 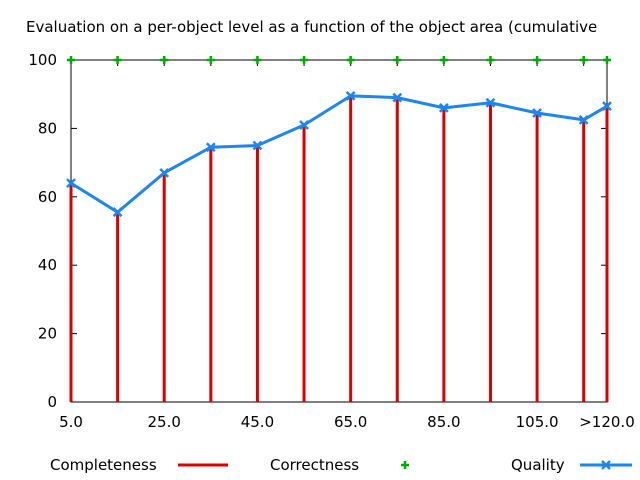 What do you see at coordinates (350, 422) in the screenshot?
I see `x-tick-label: 65.0` at bounding box center [350, 422].